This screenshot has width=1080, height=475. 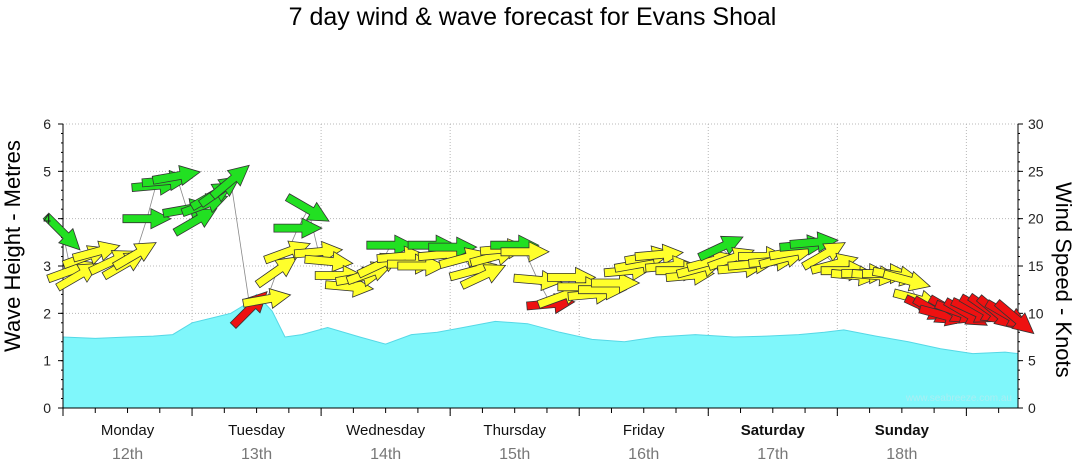 What do you see at coordinates (1036, 266) in the screenshot?
I see `right-tick-label: 15` at bounding box center [1036, 266].